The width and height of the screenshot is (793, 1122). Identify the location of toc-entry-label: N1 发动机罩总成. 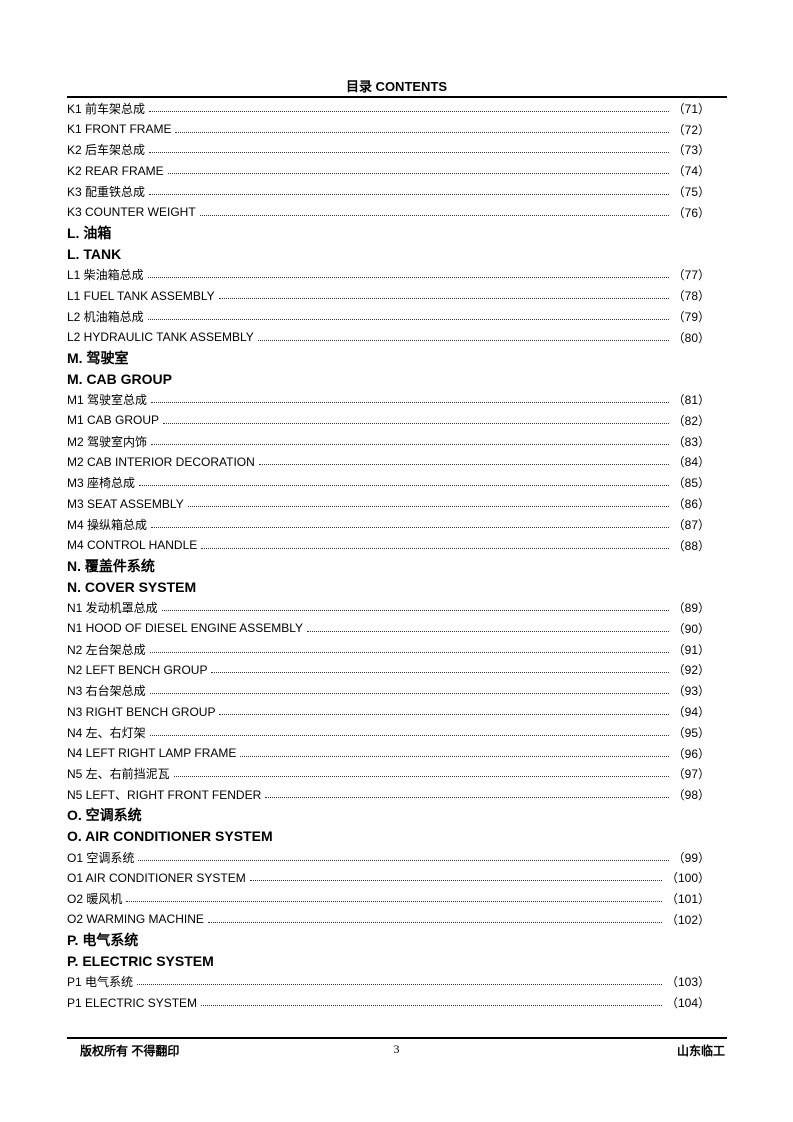
(112, 608).